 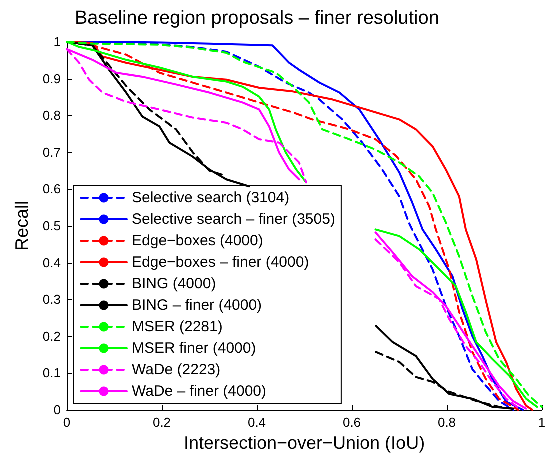 I want to click on y-tick-label: 0.1, so click(x=51, y=373).